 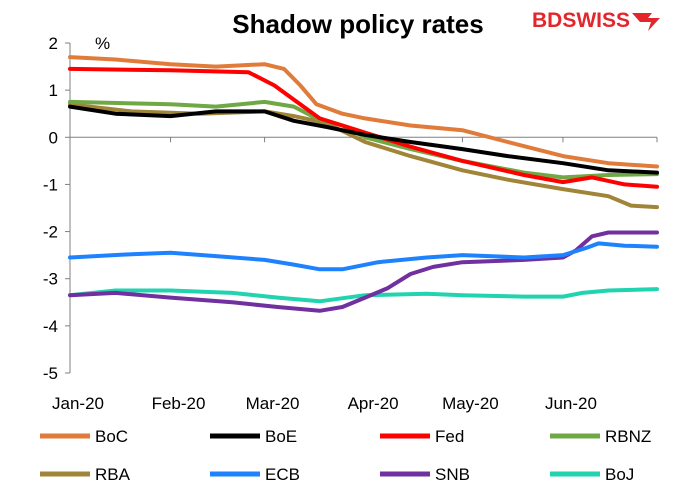 I want to click on y-tick-label: -4, so click(x=50, y=326).